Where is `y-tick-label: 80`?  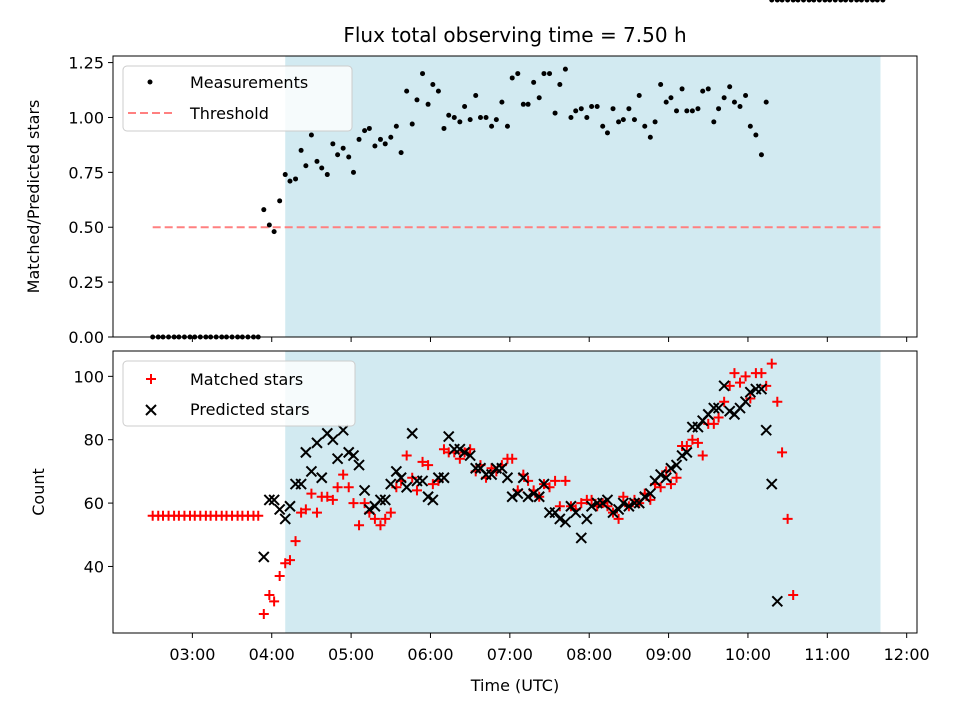 y-tick-label: 80 is located at coordinates (94, 440).